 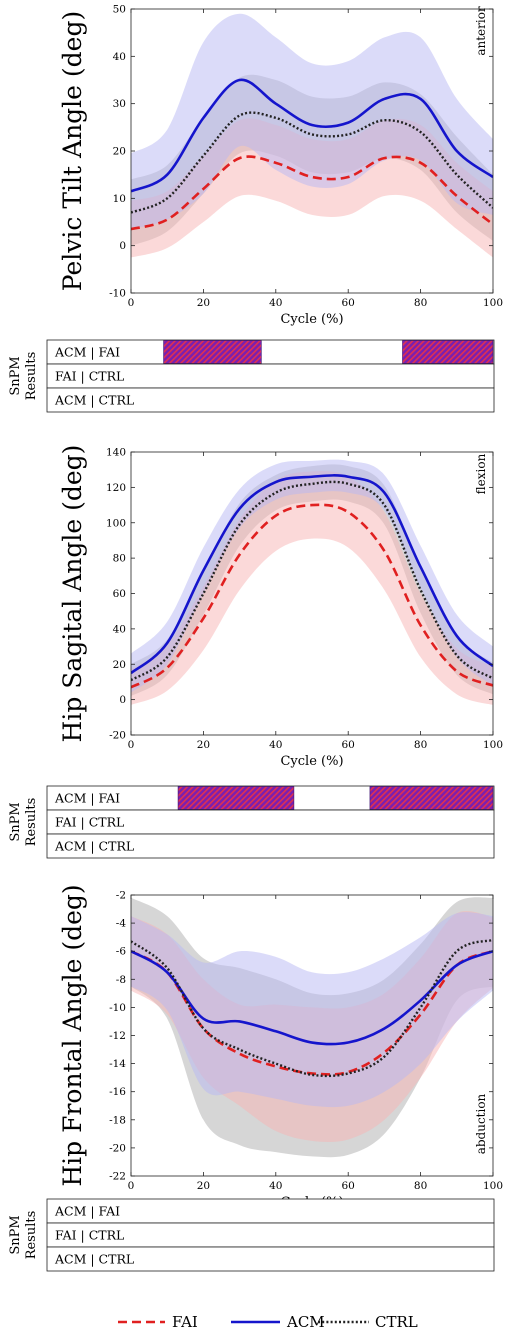 What do you see at coordinates (481, 1123) in the screenshot?
I see `direction-annotation: abduction` at bounding box center [481, 1123].